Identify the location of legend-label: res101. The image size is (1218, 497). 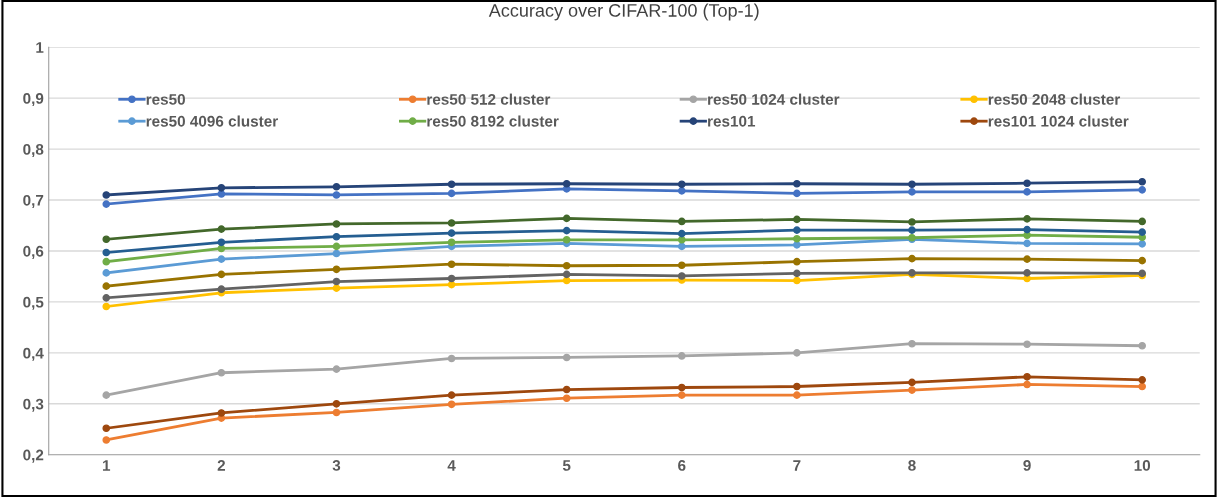
(732, 121).